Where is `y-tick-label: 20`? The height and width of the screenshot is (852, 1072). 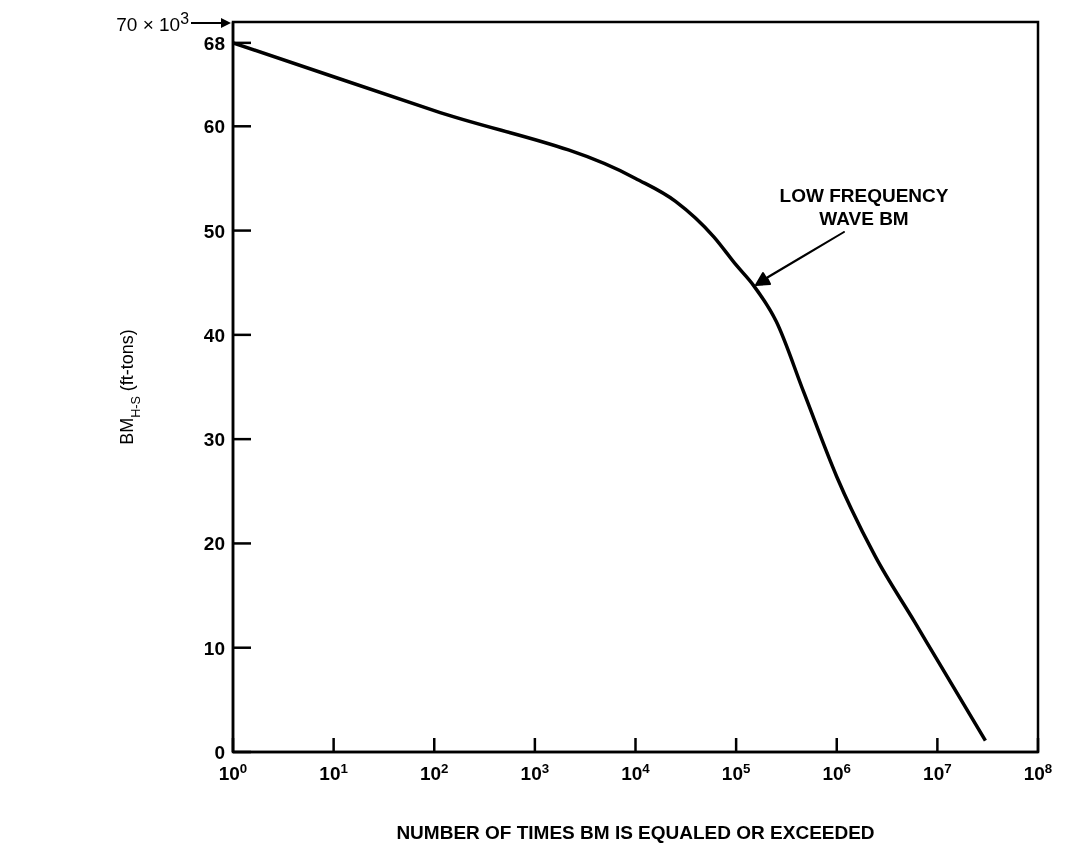 y-tick-label: 20 is located at coordinates (214, 544).